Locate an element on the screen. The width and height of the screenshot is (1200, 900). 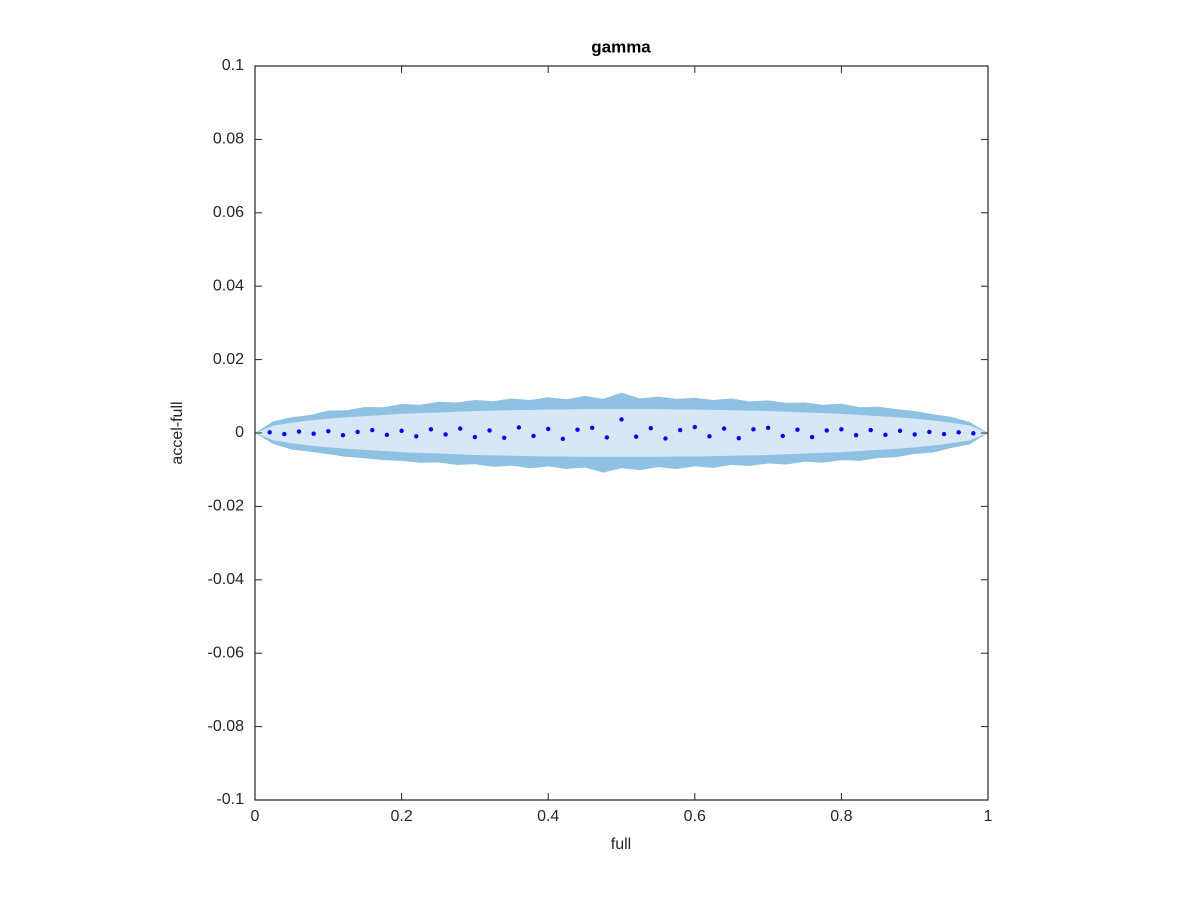
y-tick-label: -0.06 is located at coordinates (226, 652).